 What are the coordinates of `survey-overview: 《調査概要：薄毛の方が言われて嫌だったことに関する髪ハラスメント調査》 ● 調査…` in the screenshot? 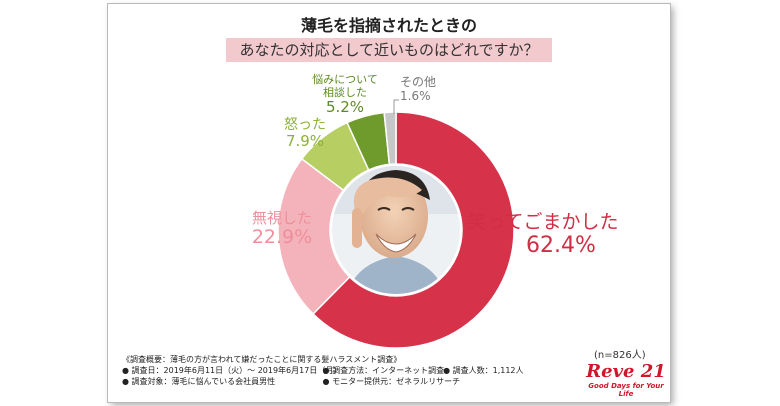 It's located at (357, 370).